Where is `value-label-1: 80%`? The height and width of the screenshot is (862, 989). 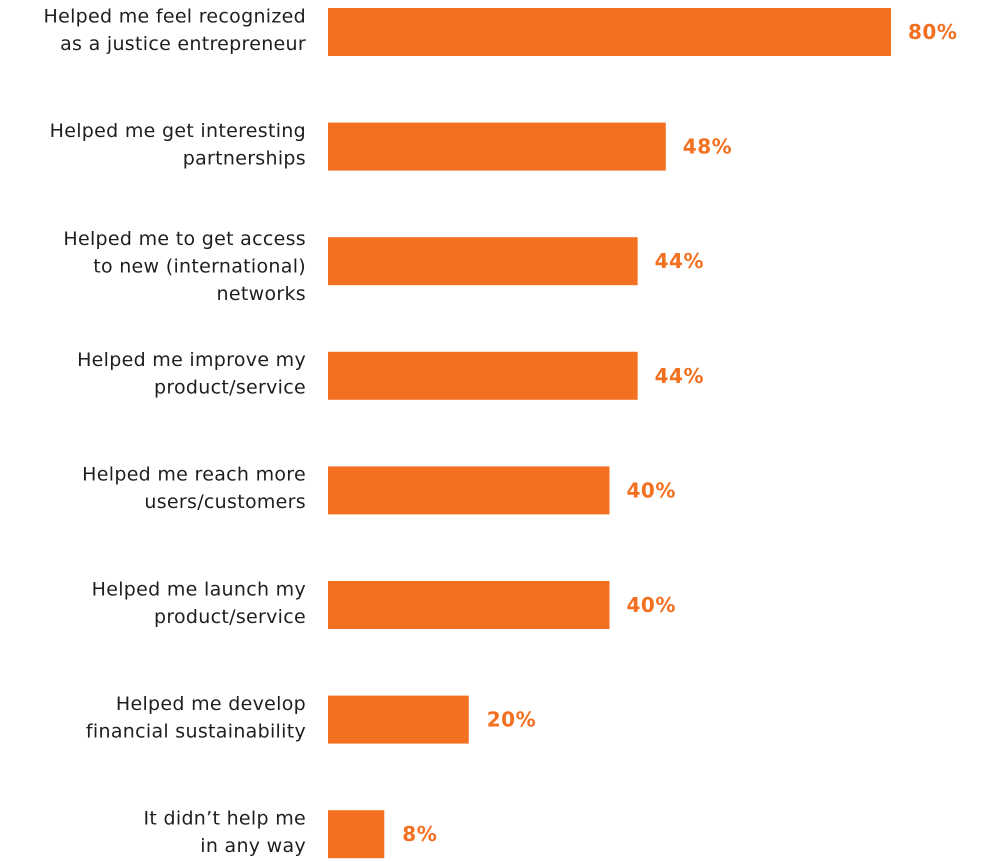
value-label-1: 80% is located at coordinates (932, 32).